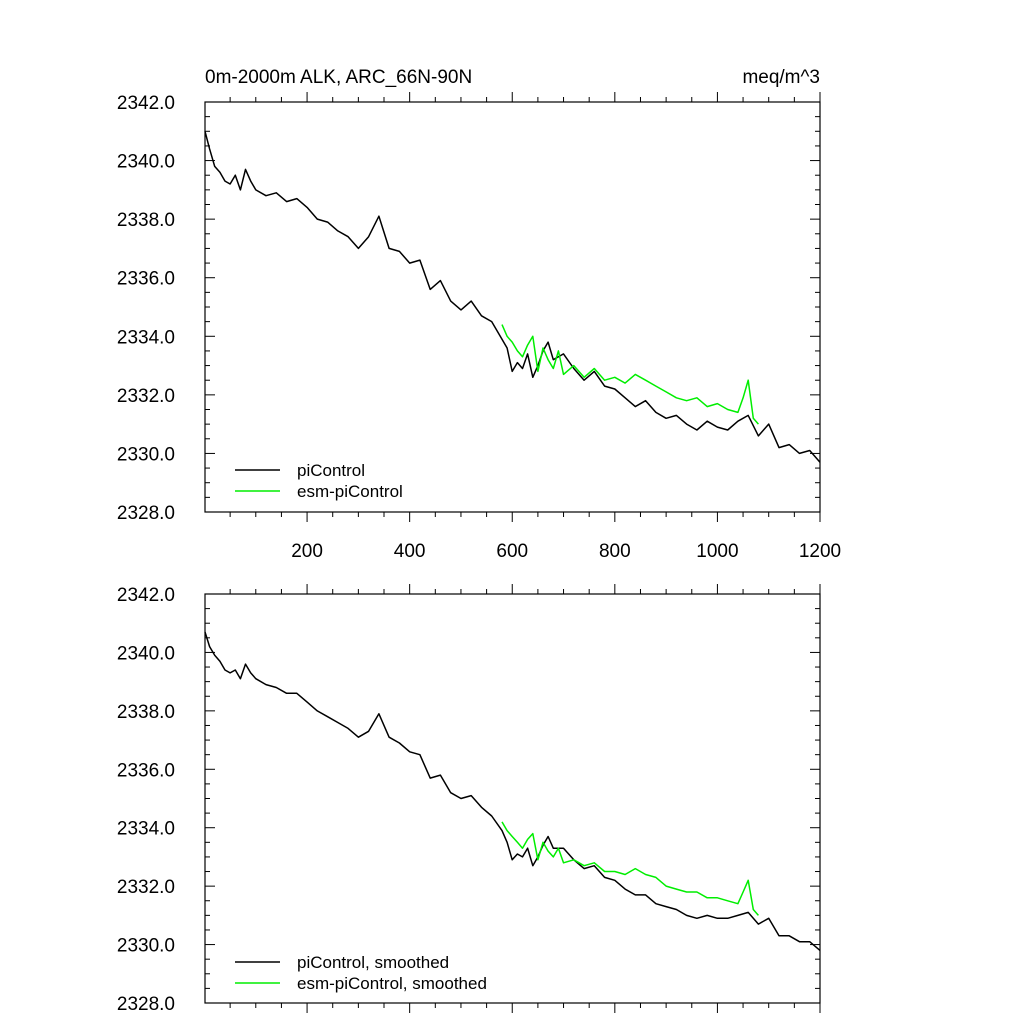  Describe the element at coordinates (512, 551) in the screenshot. I see `x-tick-label: 600` at that location.